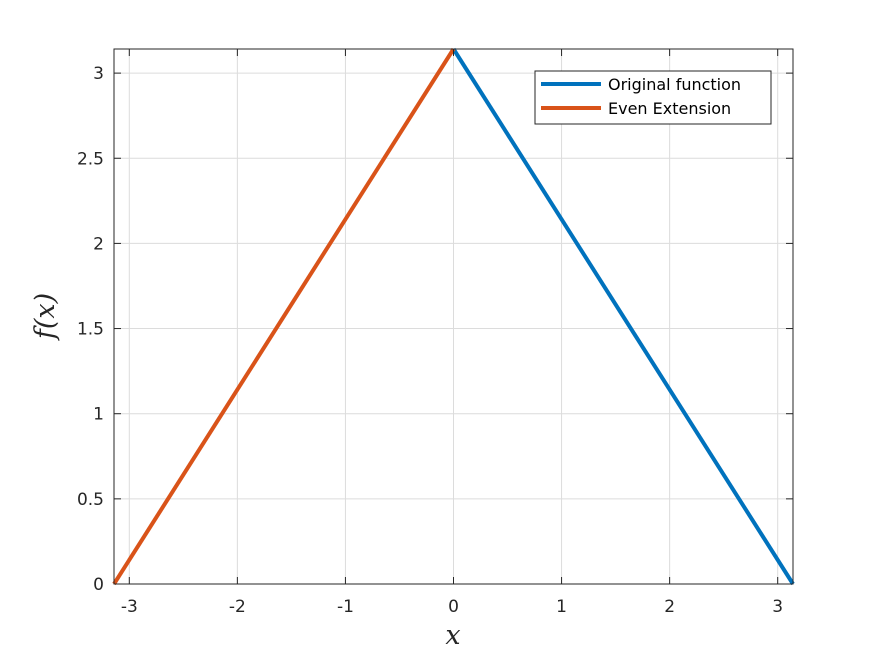  Describe the element at coordinates (98, 74) in the screenshot. I see `y-tick-label: 3` at that location.